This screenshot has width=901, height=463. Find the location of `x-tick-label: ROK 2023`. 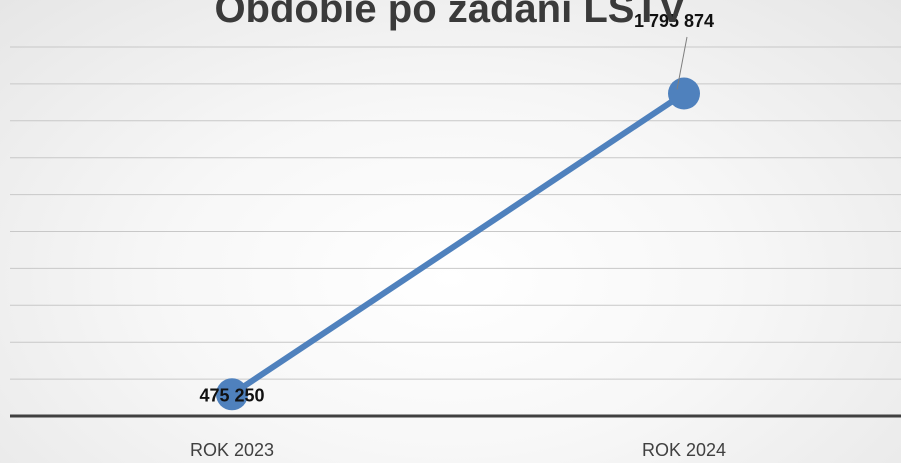

x-tick-label: ROK 2023 is located at coordinates (232, 450).